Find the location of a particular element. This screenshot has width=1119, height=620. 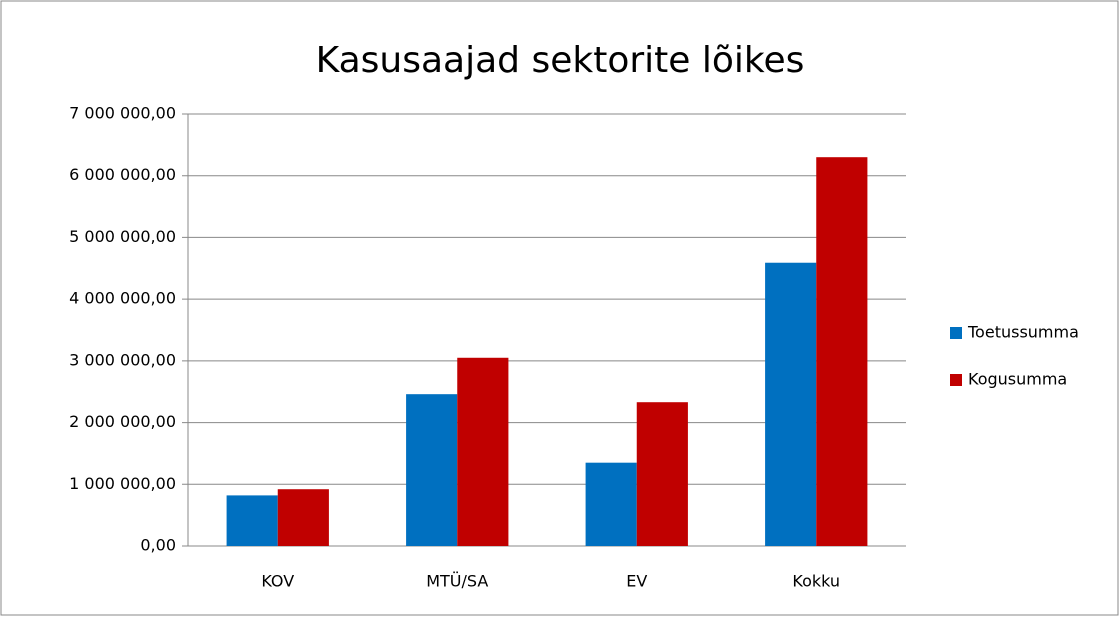

x-tick-label: EV is located at coordinates (636, 581).